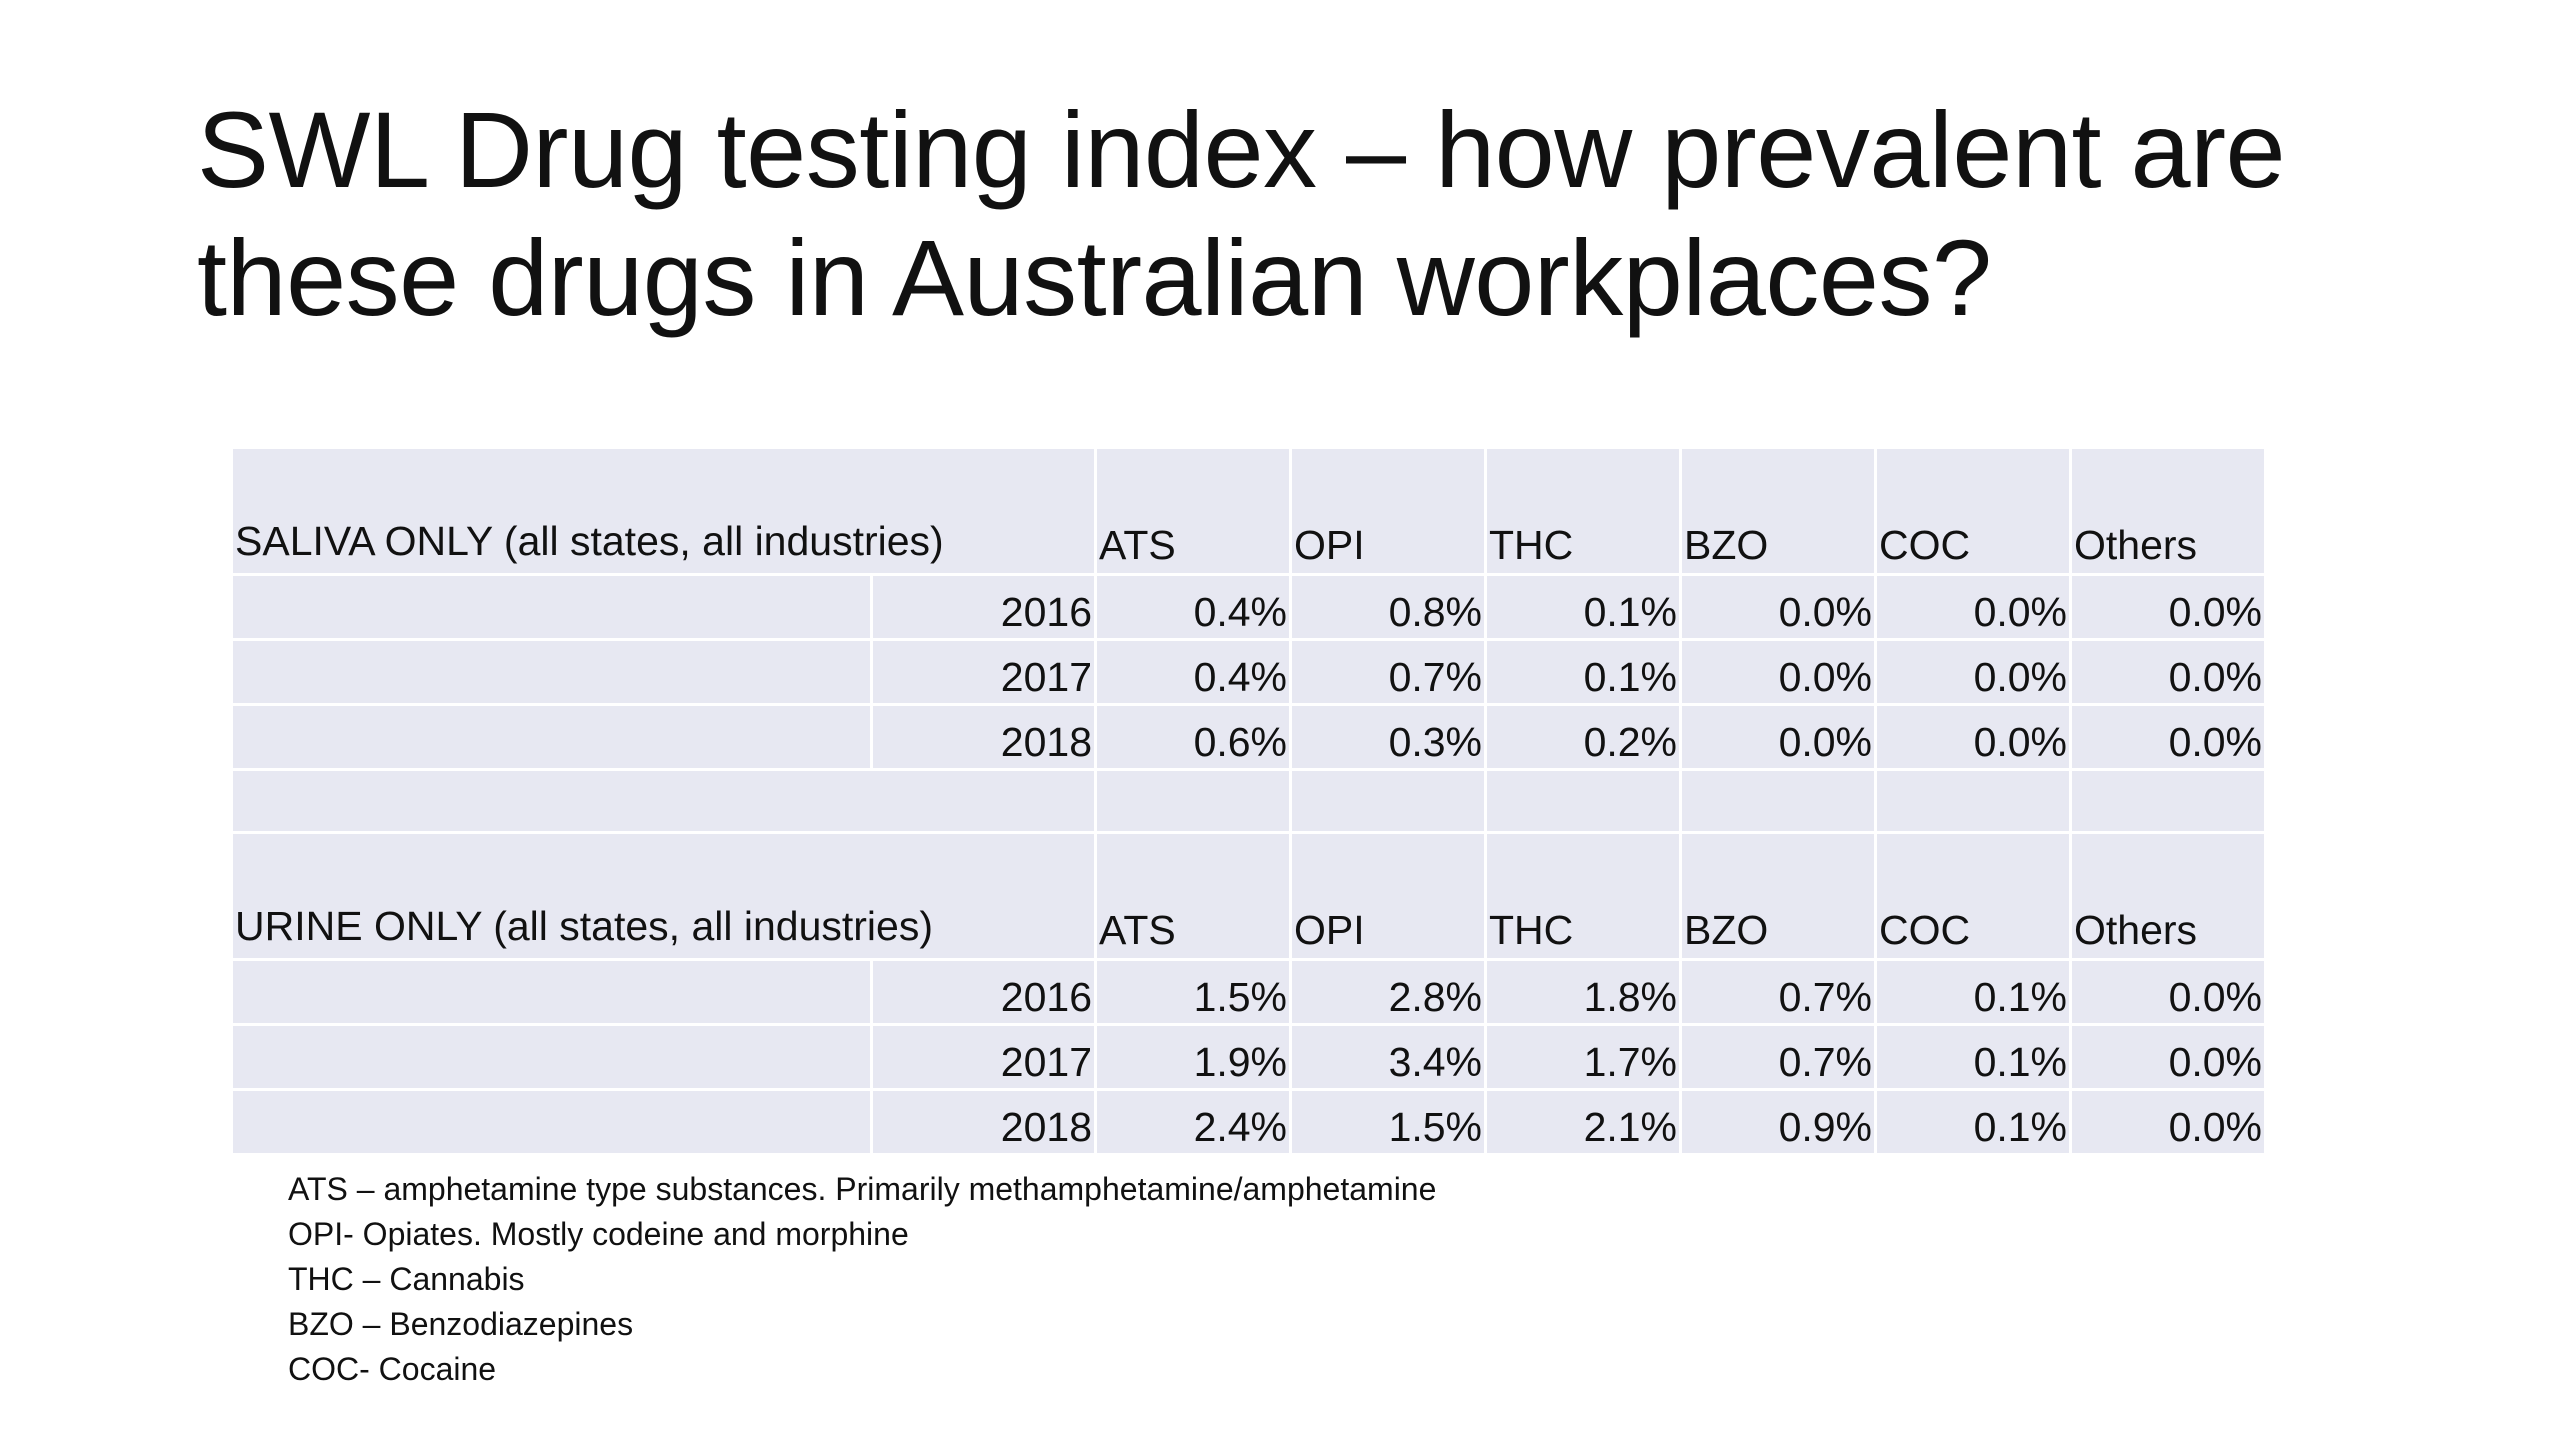  What do you see at coordinates (1388, 607) in the screenshot?
I see `value-cell-opi: 0.8%` at bounding box center [1388, 607].